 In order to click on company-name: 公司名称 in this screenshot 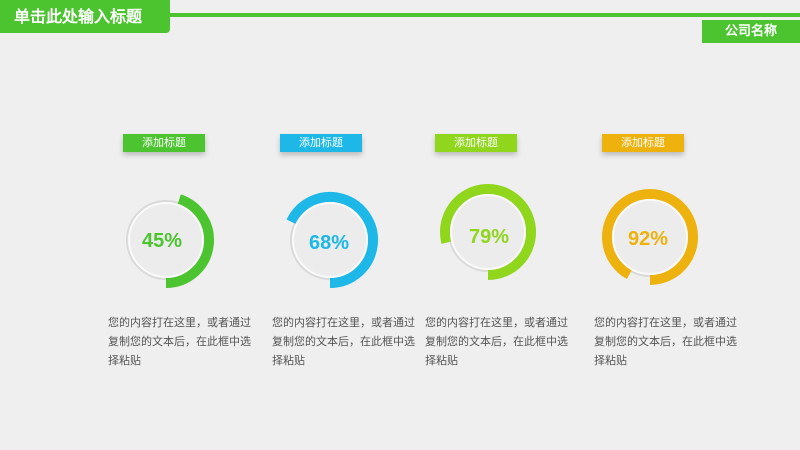, I will do `click(751, 31)`.